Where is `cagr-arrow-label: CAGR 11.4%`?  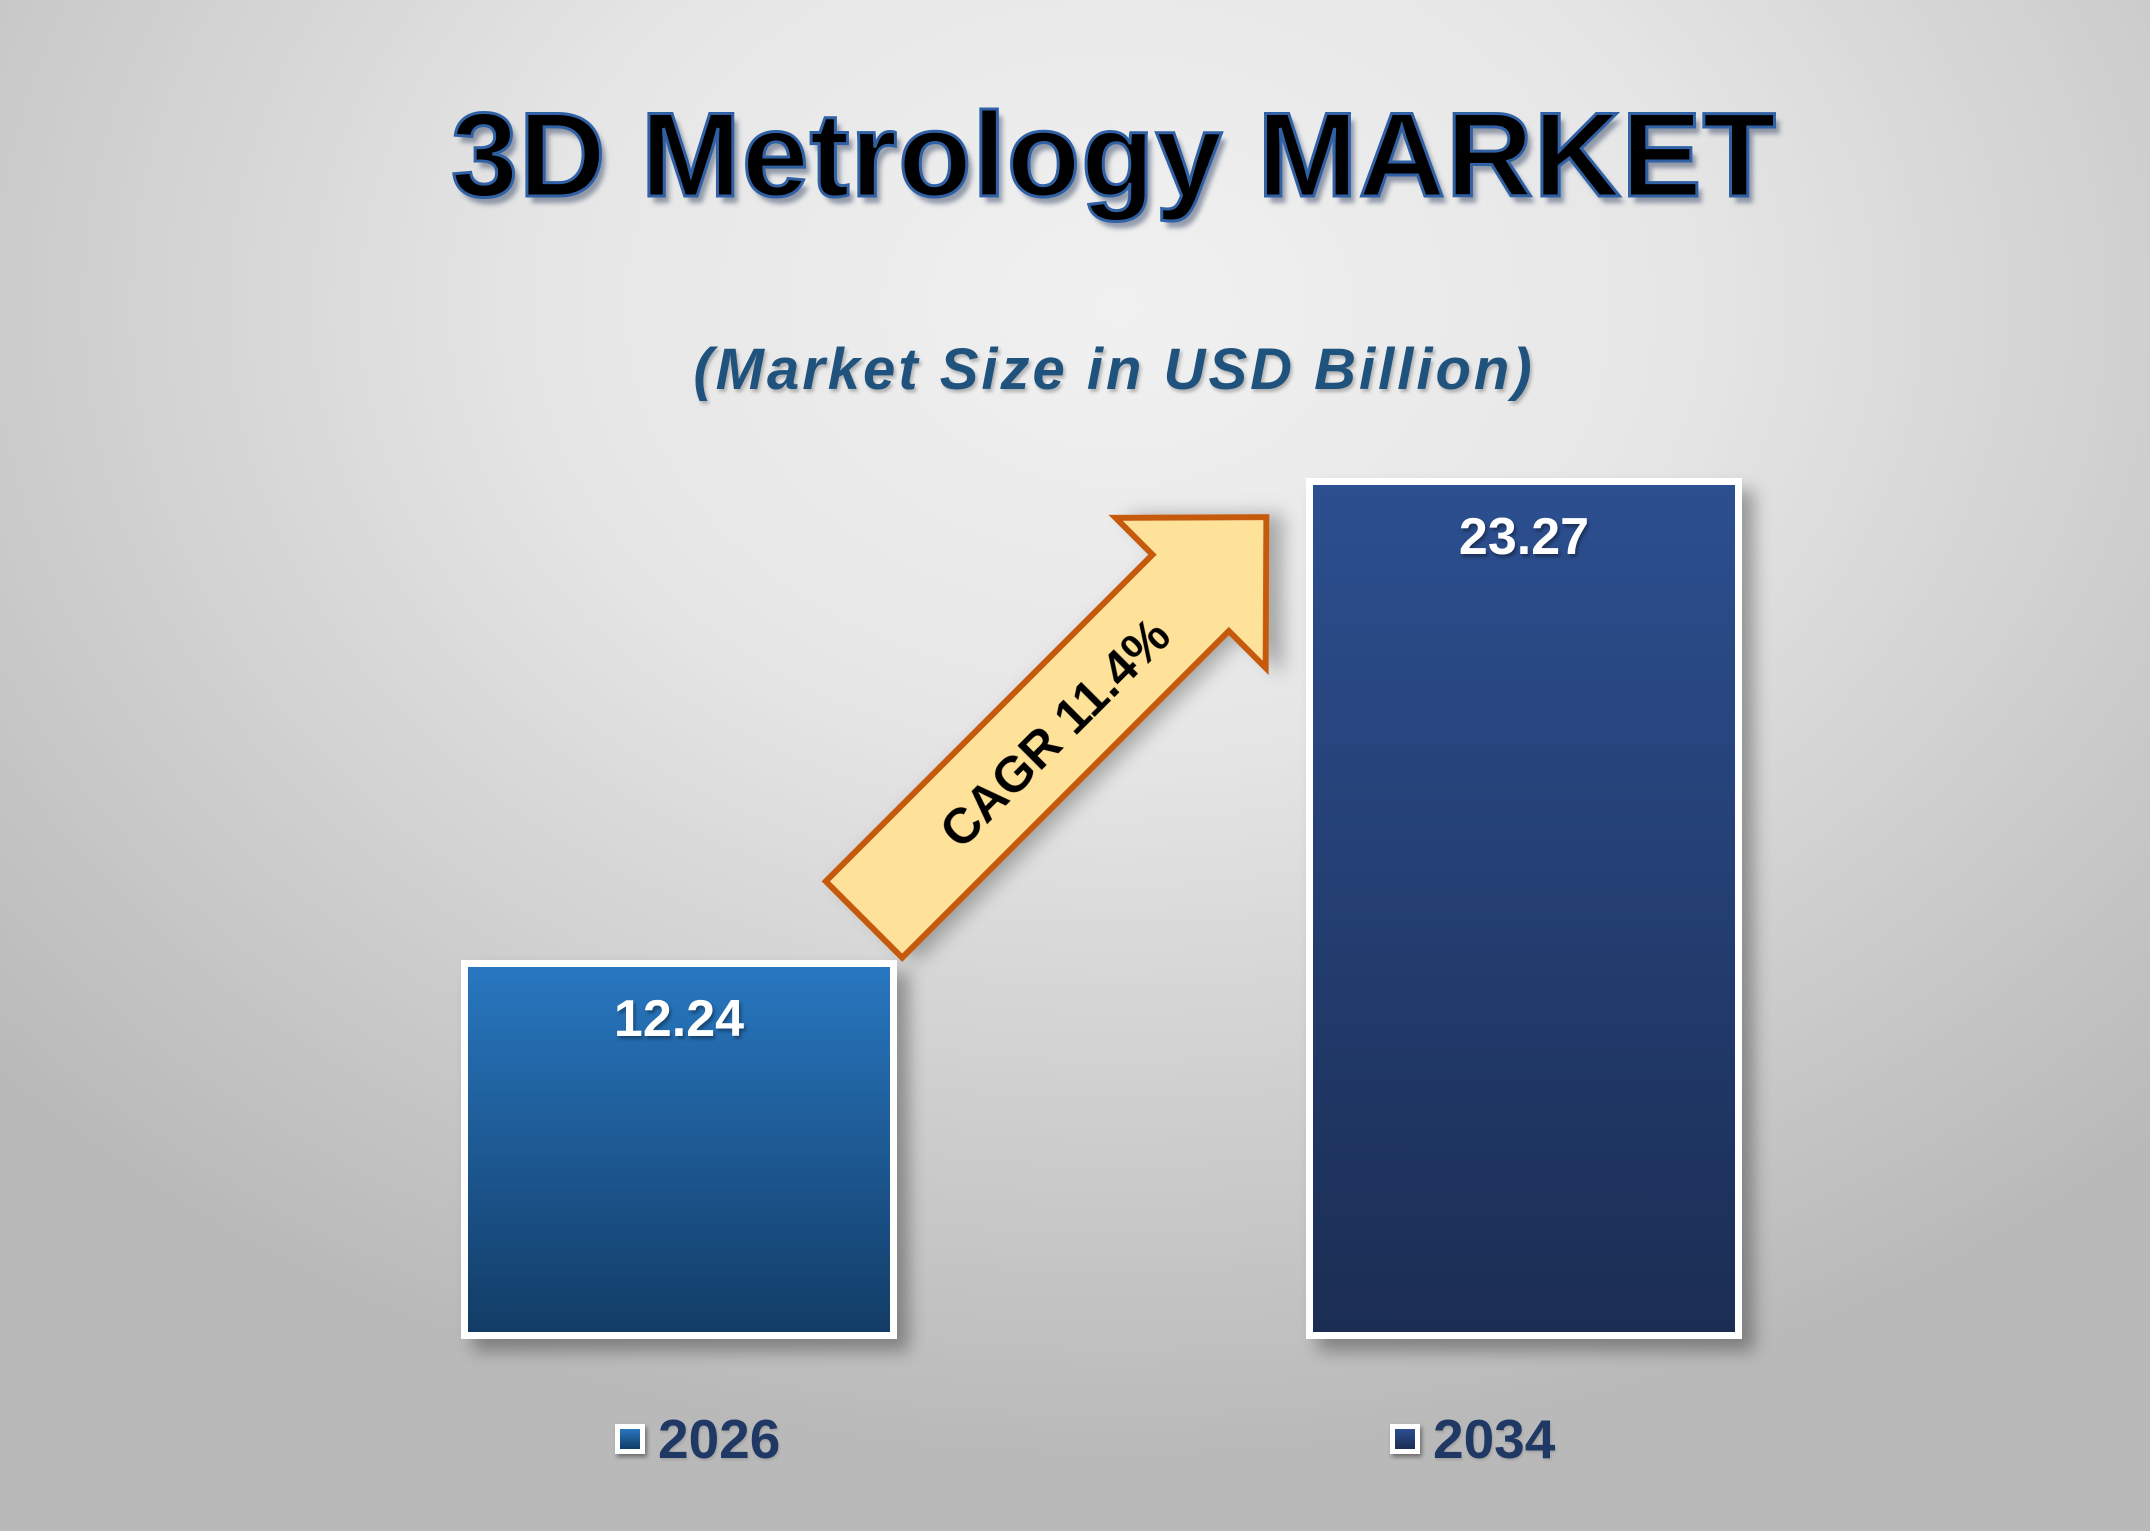
cagr-arrow-label: CAGR 11.4% is located at coordinates (1055, 733).